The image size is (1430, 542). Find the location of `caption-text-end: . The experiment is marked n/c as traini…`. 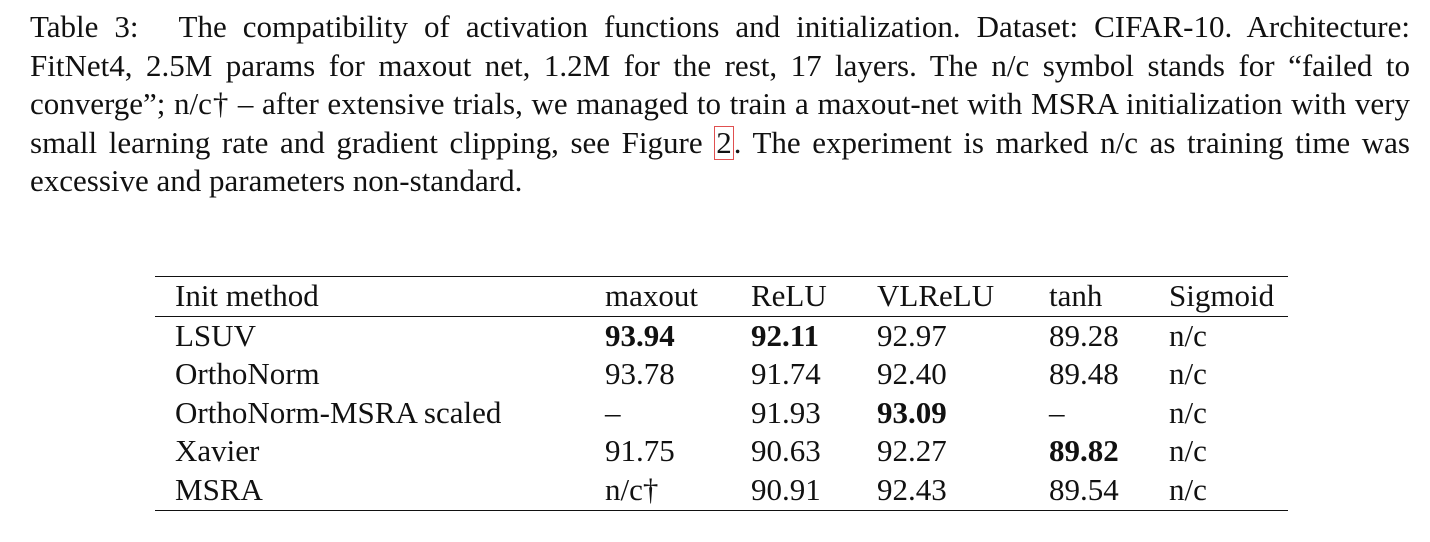

caption-text-end: . The experiment is marked n/c as traini… is located at coordinates (720, 161).